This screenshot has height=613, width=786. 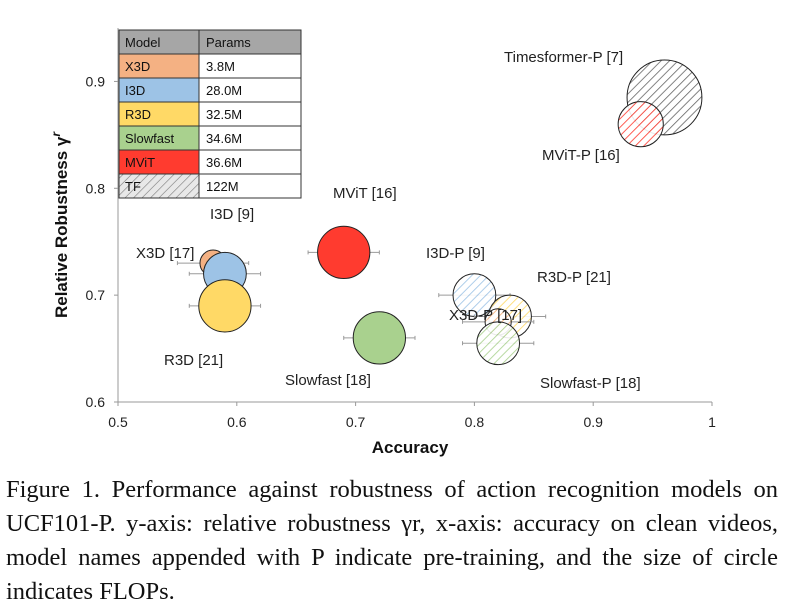 I want to click on y-tick-label: 0.7, so click(x=96, y=295).